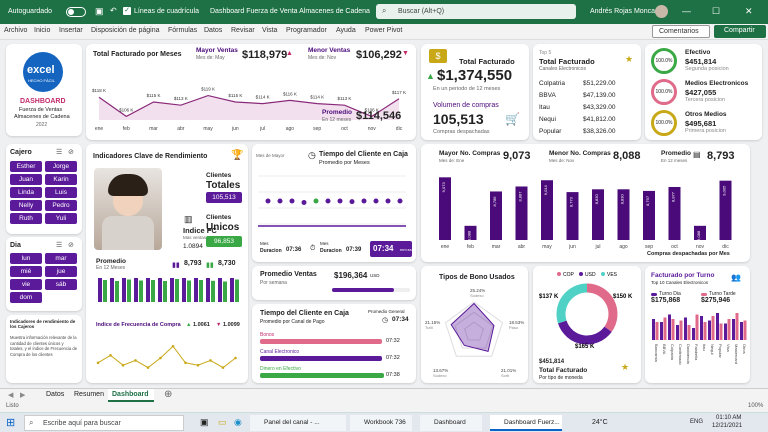 The image size is (768, 432). Describe the element at coordinates (384, 30) in the screenshot. I see `menu-powerpivot: Power Pivot` at that location.